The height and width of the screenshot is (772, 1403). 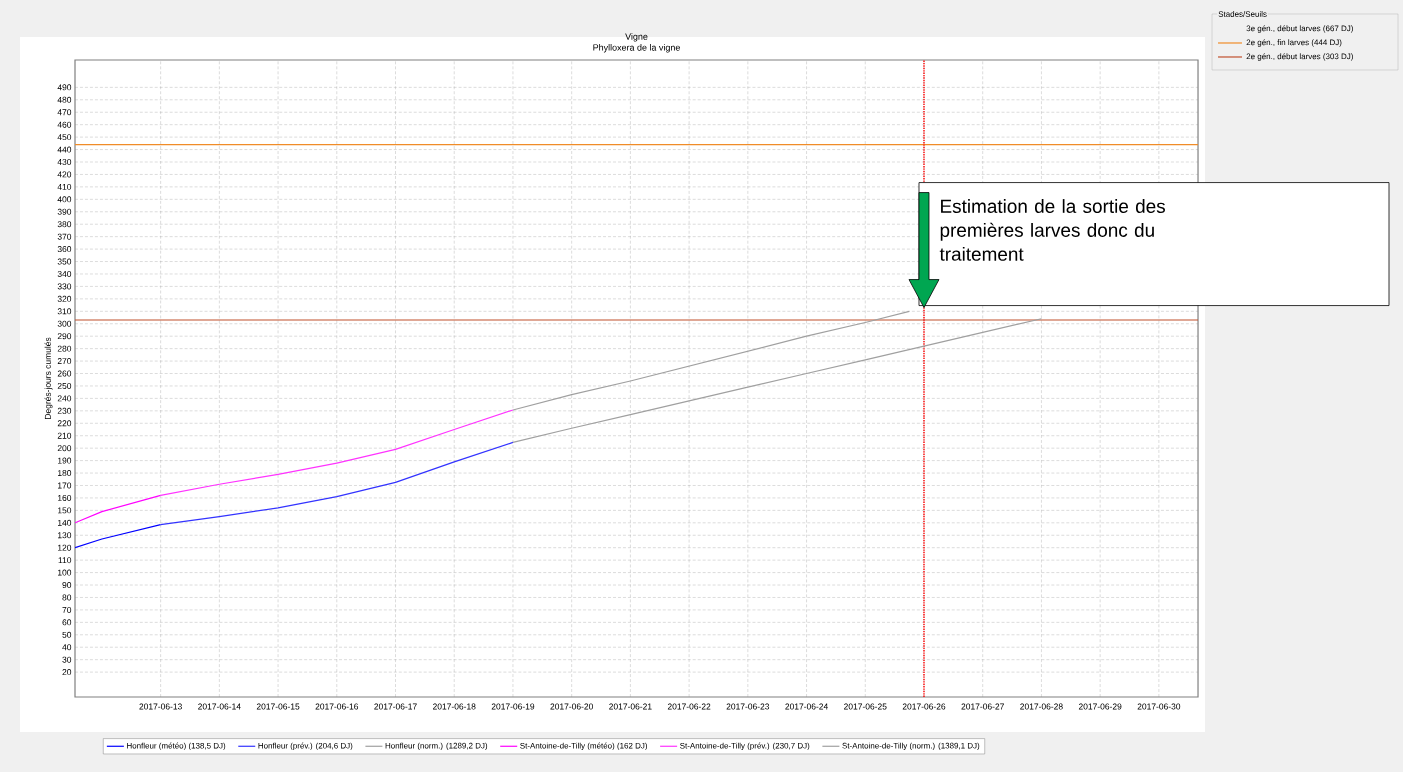 What do you see at coordinates (67, 622) in the screenshot?
I see `y-tick-label: 60` at bounding box center [67, 622].